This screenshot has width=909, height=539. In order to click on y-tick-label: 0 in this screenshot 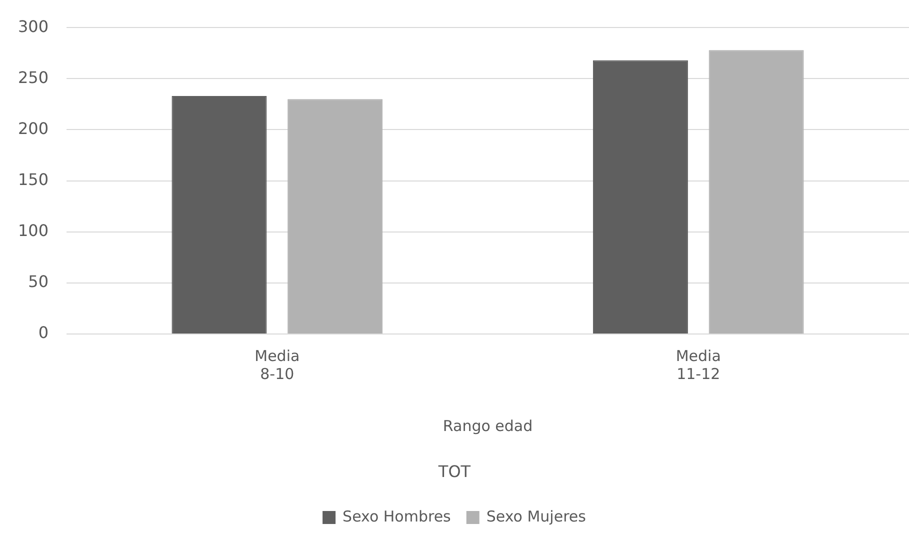, I will do `click(43, 332)`.